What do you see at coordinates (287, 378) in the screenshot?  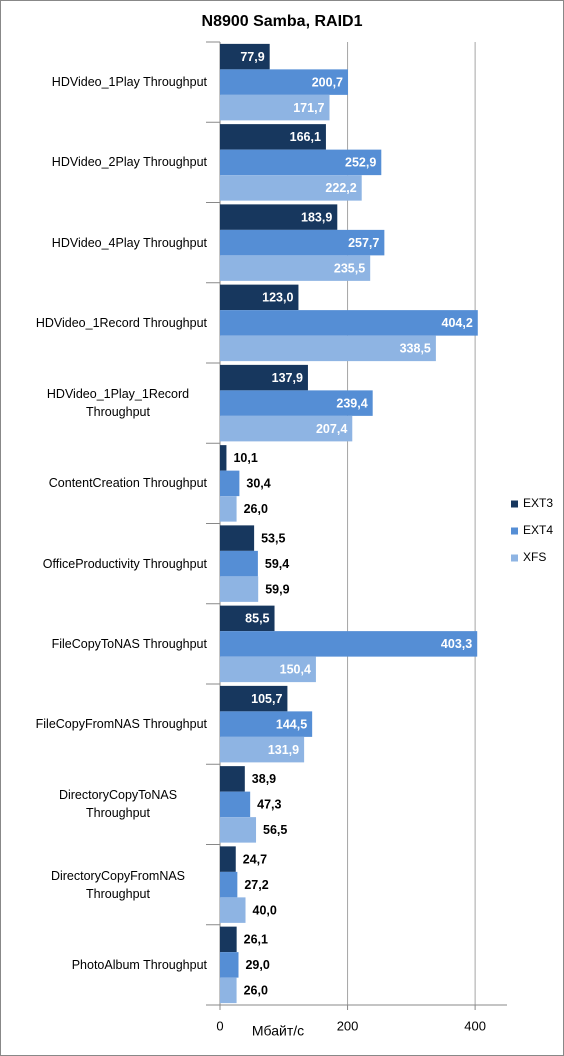 I see `value-label: 137,9` at bounding box center [287, 378].